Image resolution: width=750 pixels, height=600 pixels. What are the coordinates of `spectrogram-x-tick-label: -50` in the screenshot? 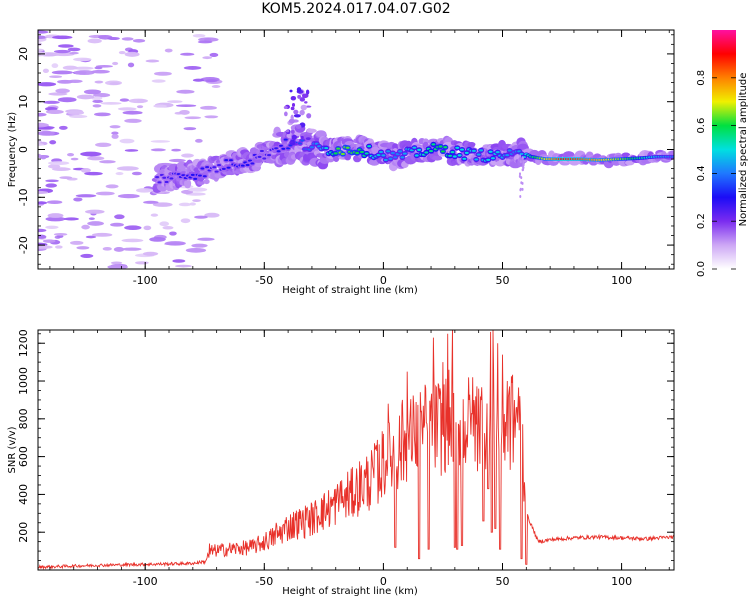 It's located at (264, 280).